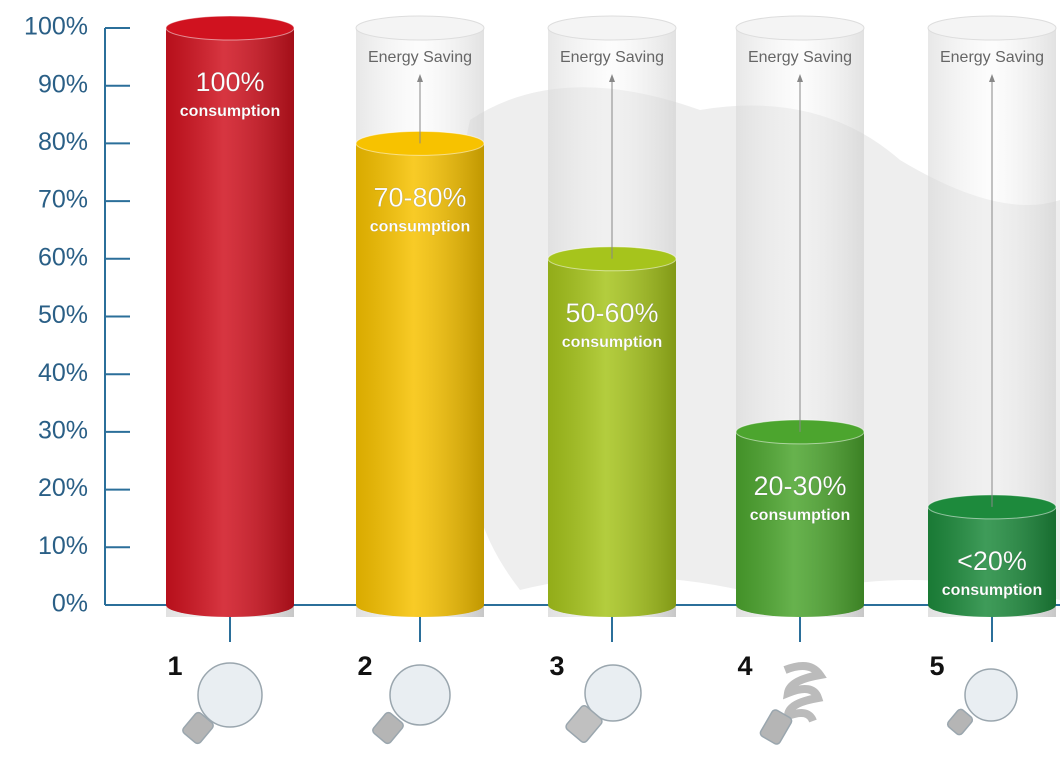 This screenshot has width=1060, height=757. I want to click on y-tick-label: 0%, so click(70, 604).